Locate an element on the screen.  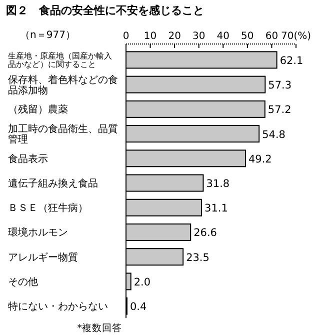
y-tick-label: 特にない・わからない is located at coordinates (58, 306).